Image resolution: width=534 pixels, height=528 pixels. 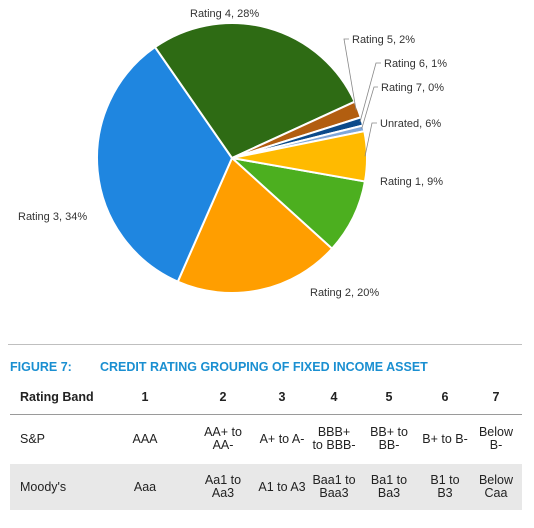 What do you see at coordinates (411, 182) in the screenshot?
I see `pie-label-rating-1: Rating 1, 9%` at bounding box center [411, 182].